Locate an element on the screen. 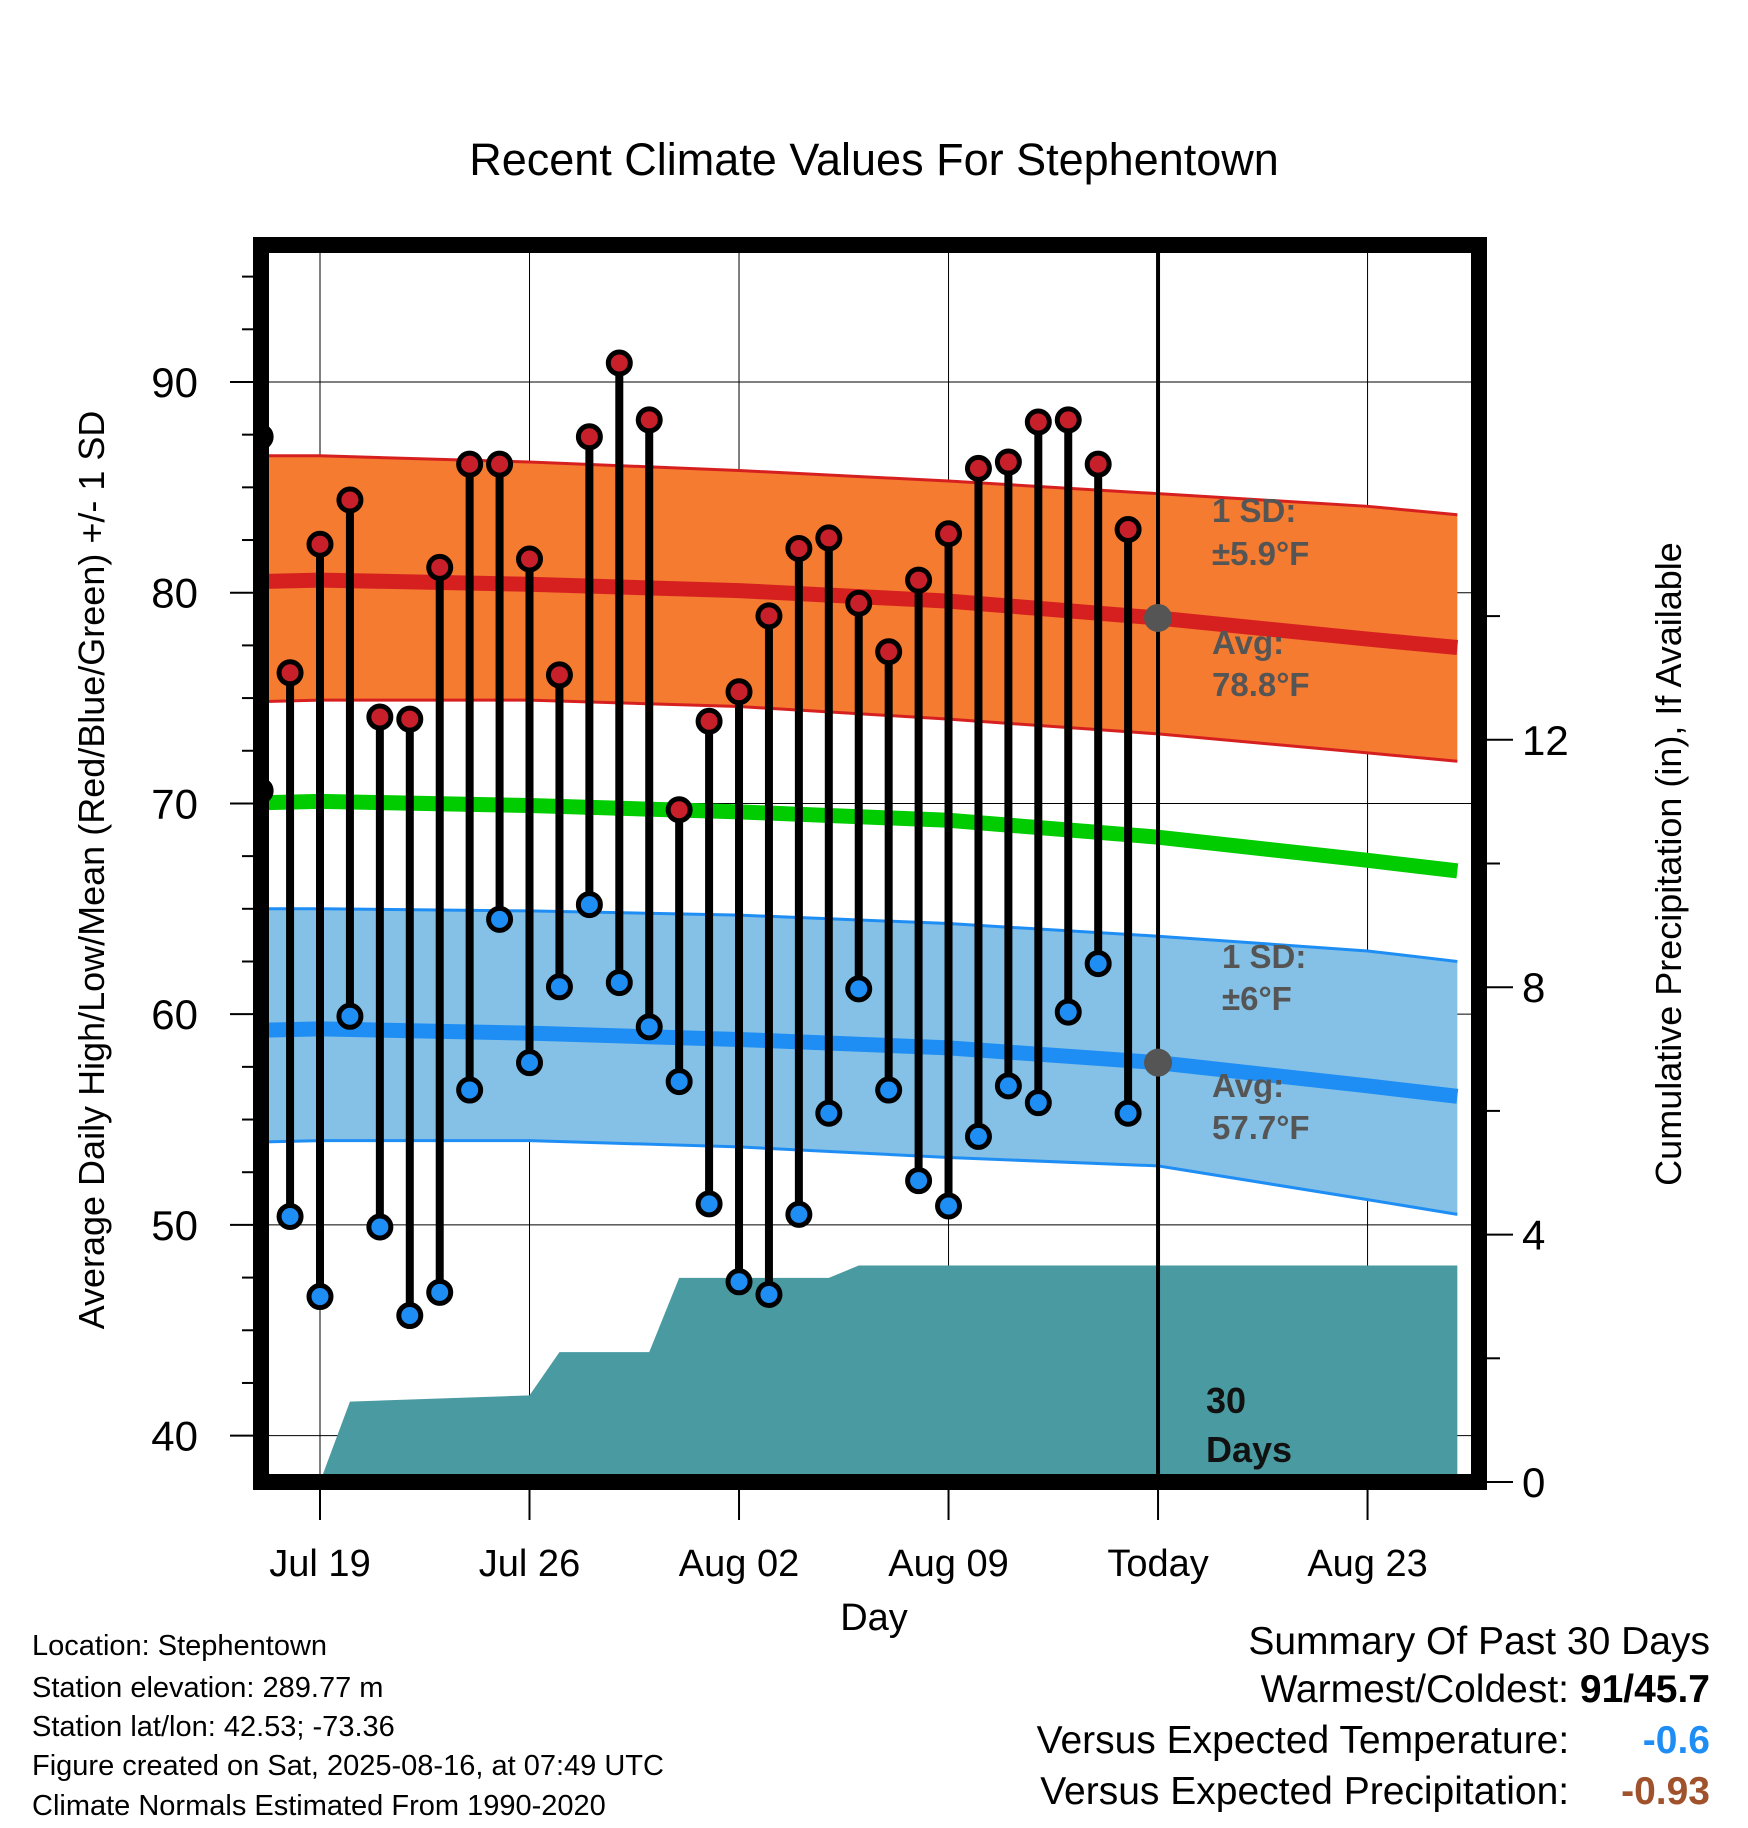  summary-precip-row: Versus Expected Precipitation: -0.93 is located at coordinates (1373, 1791).